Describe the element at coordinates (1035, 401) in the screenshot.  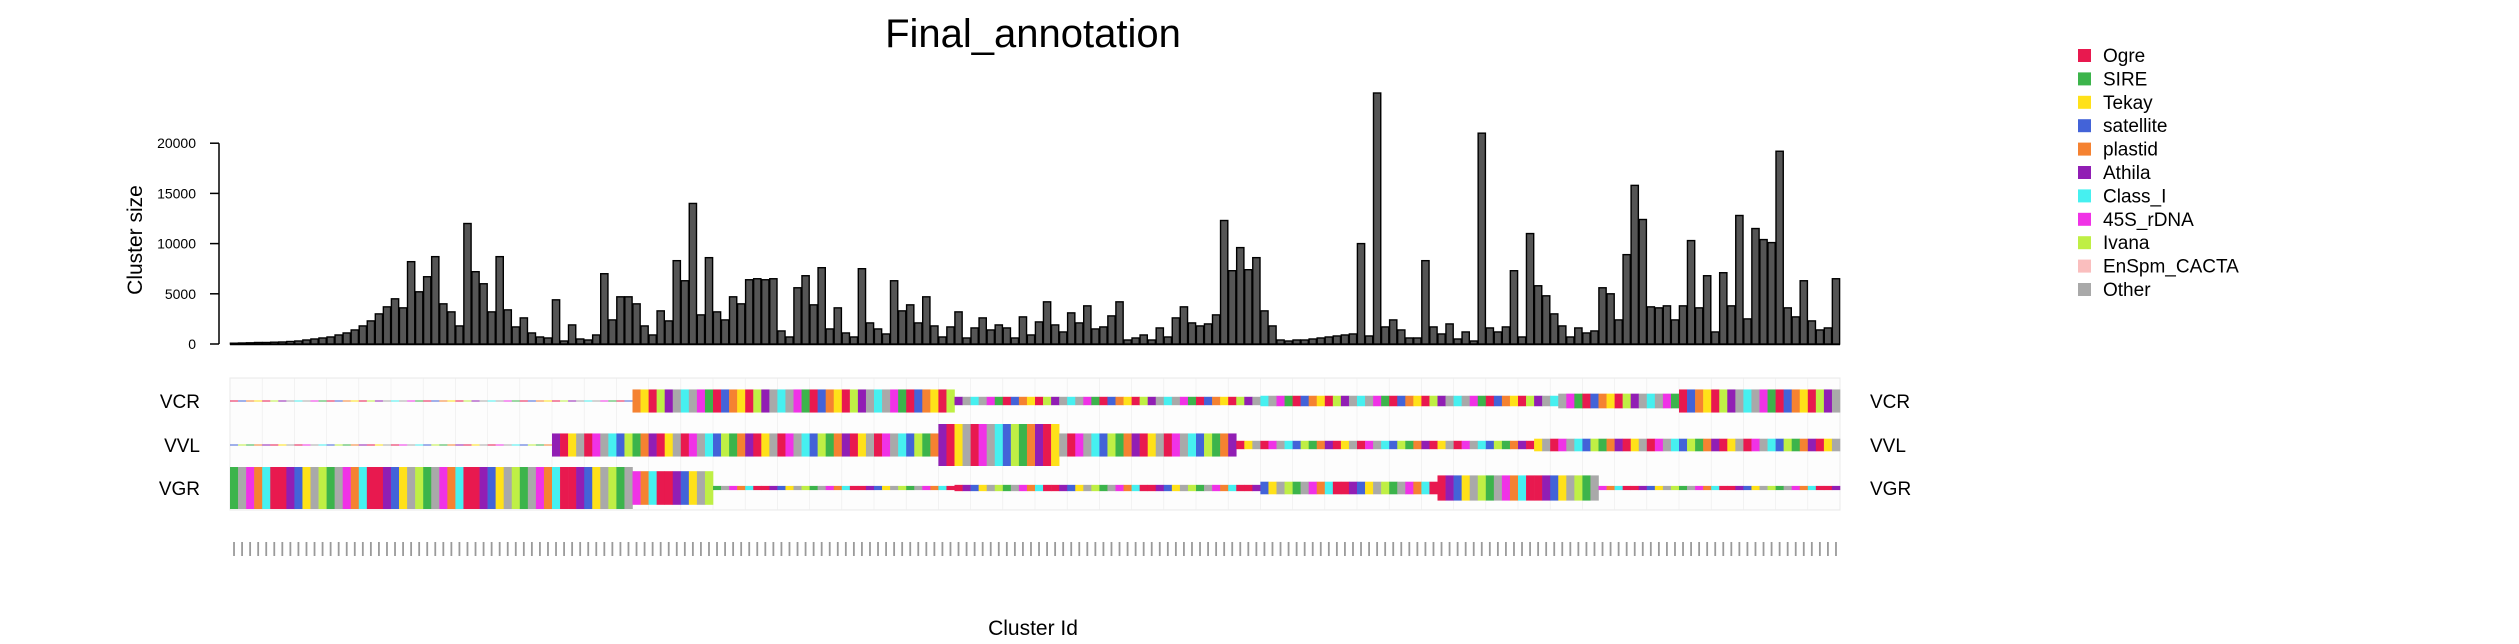
I see `track-vcr: VCR VCR` at that location.